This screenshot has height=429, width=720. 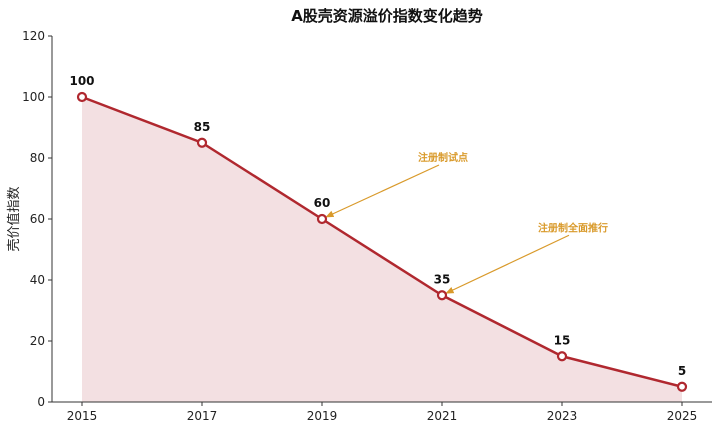 I want to click on y-axis-label: 壳价值指数, so click(x=14, y=218).